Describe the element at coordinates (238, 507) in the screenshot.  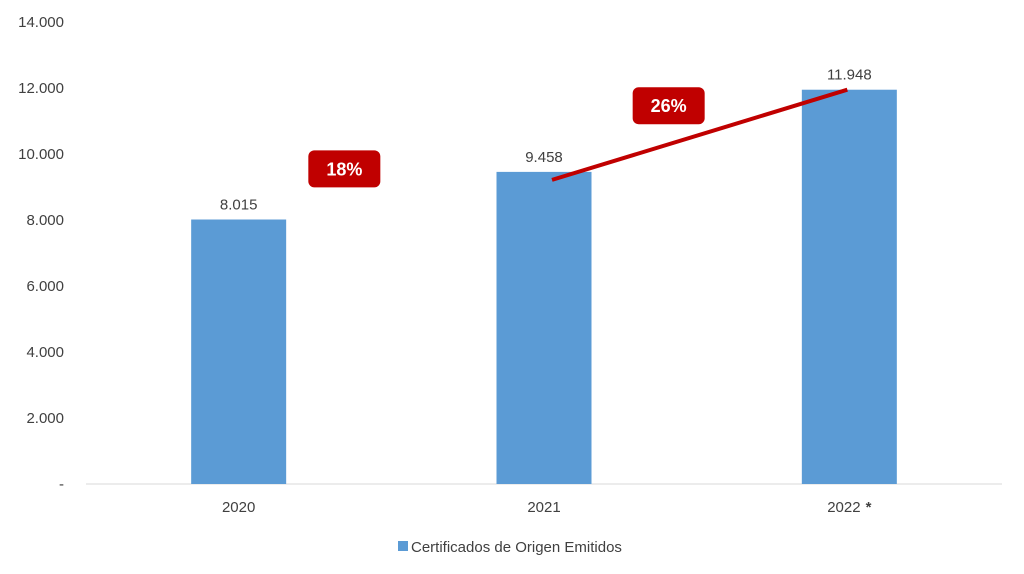
I see `category-label: 2020` at that location.